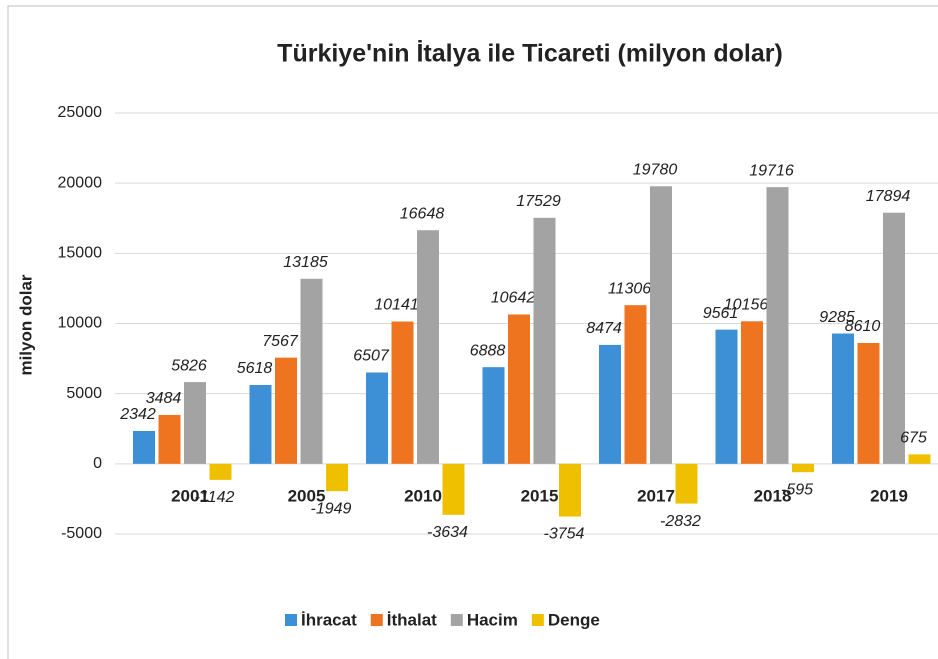  Describe the element at coordinates (680, 521) in the screenshot. I see `value-label: -2832` at that location.